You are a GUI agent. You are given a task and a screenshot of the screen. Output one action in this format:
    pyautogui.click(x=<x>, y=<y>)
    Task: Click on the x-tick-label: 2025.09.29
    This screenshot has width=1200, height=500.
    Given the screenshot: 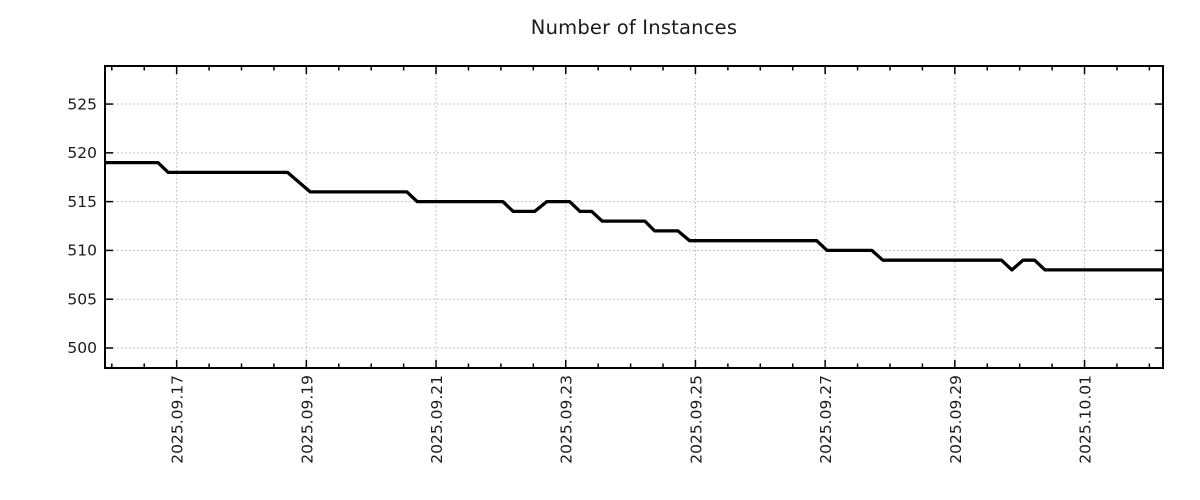 What is the action you would take?
    pyautogui.click(x=956, y=419)
    